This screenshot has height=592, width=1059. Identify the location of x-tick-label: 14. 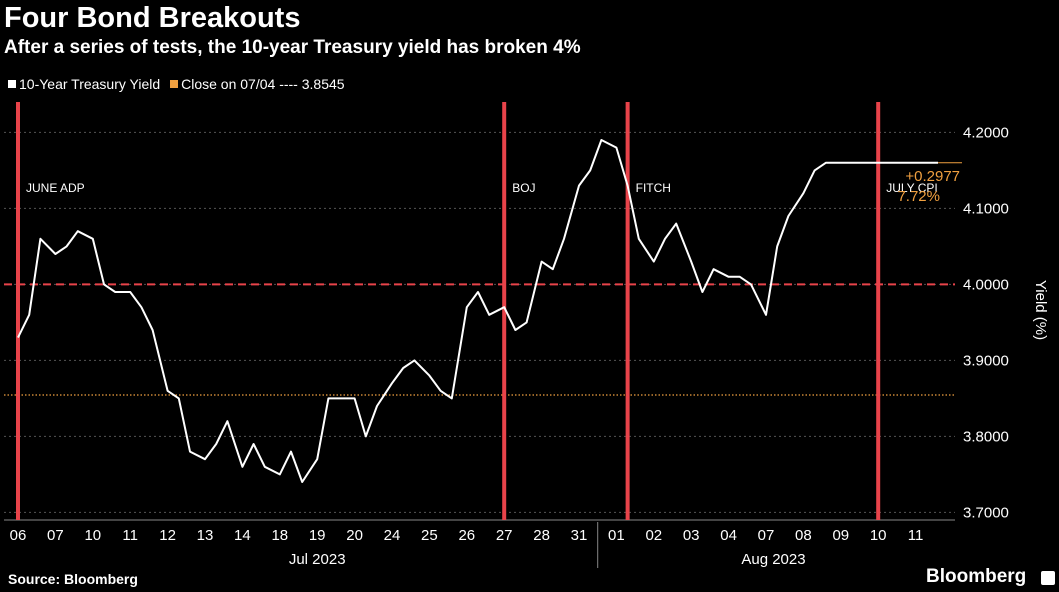
(242, 535).